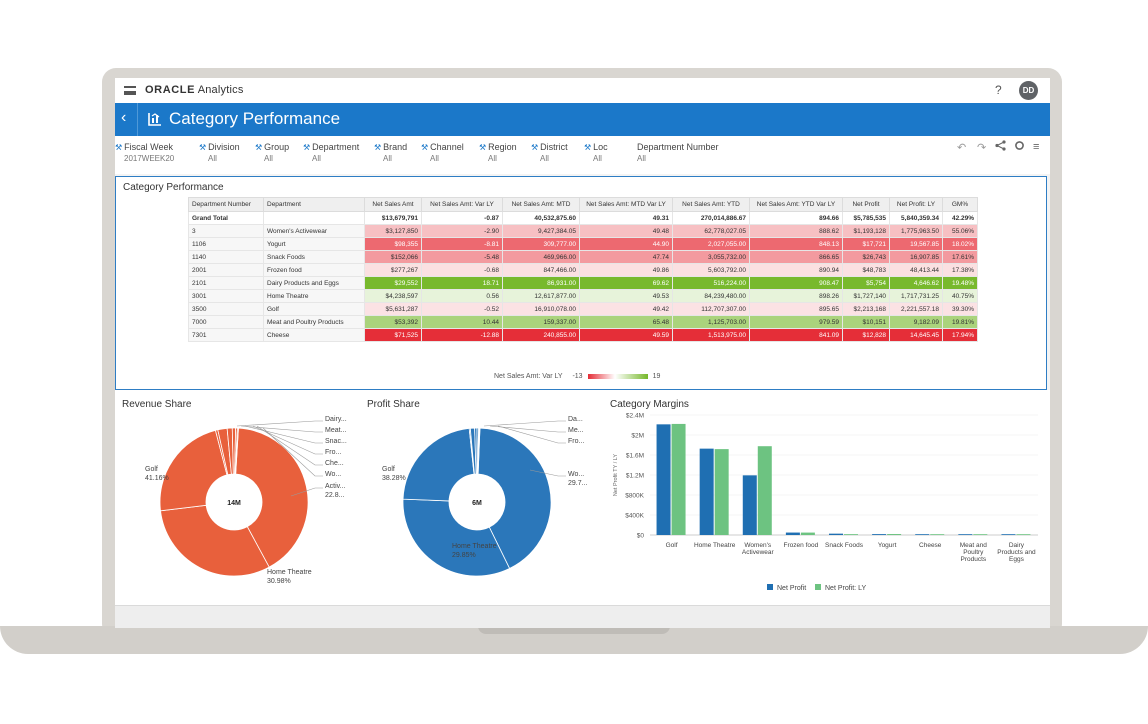 The image size is (1148, 724). Describe the element at coordinates (711, 204) in the screenshot. I see `column-header: Net Sales Amt: YTD` at that location.